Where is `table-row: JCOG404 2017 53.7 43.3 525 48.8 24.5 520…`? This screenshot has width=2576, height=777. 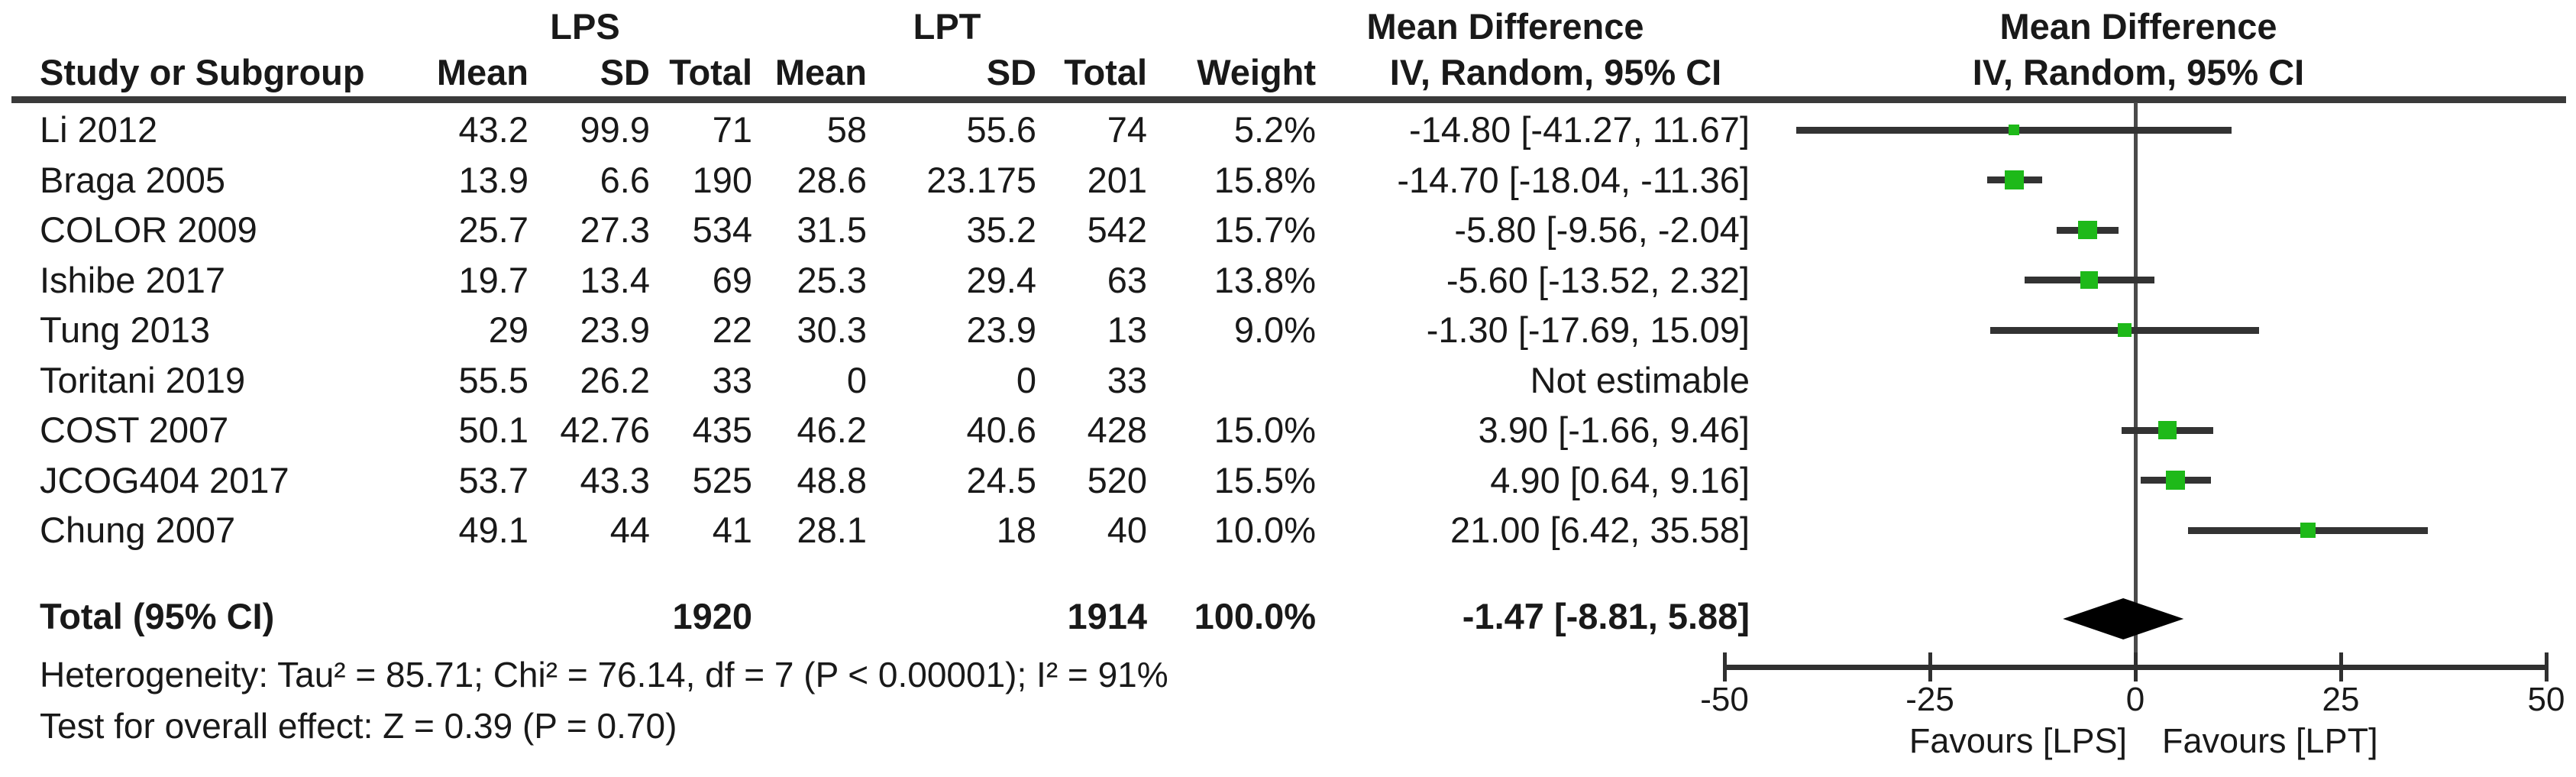
table-row: JCOG404 2017 53.7 43.3 525 48.8 24.5 520… is located at coordinates (1288, 481).